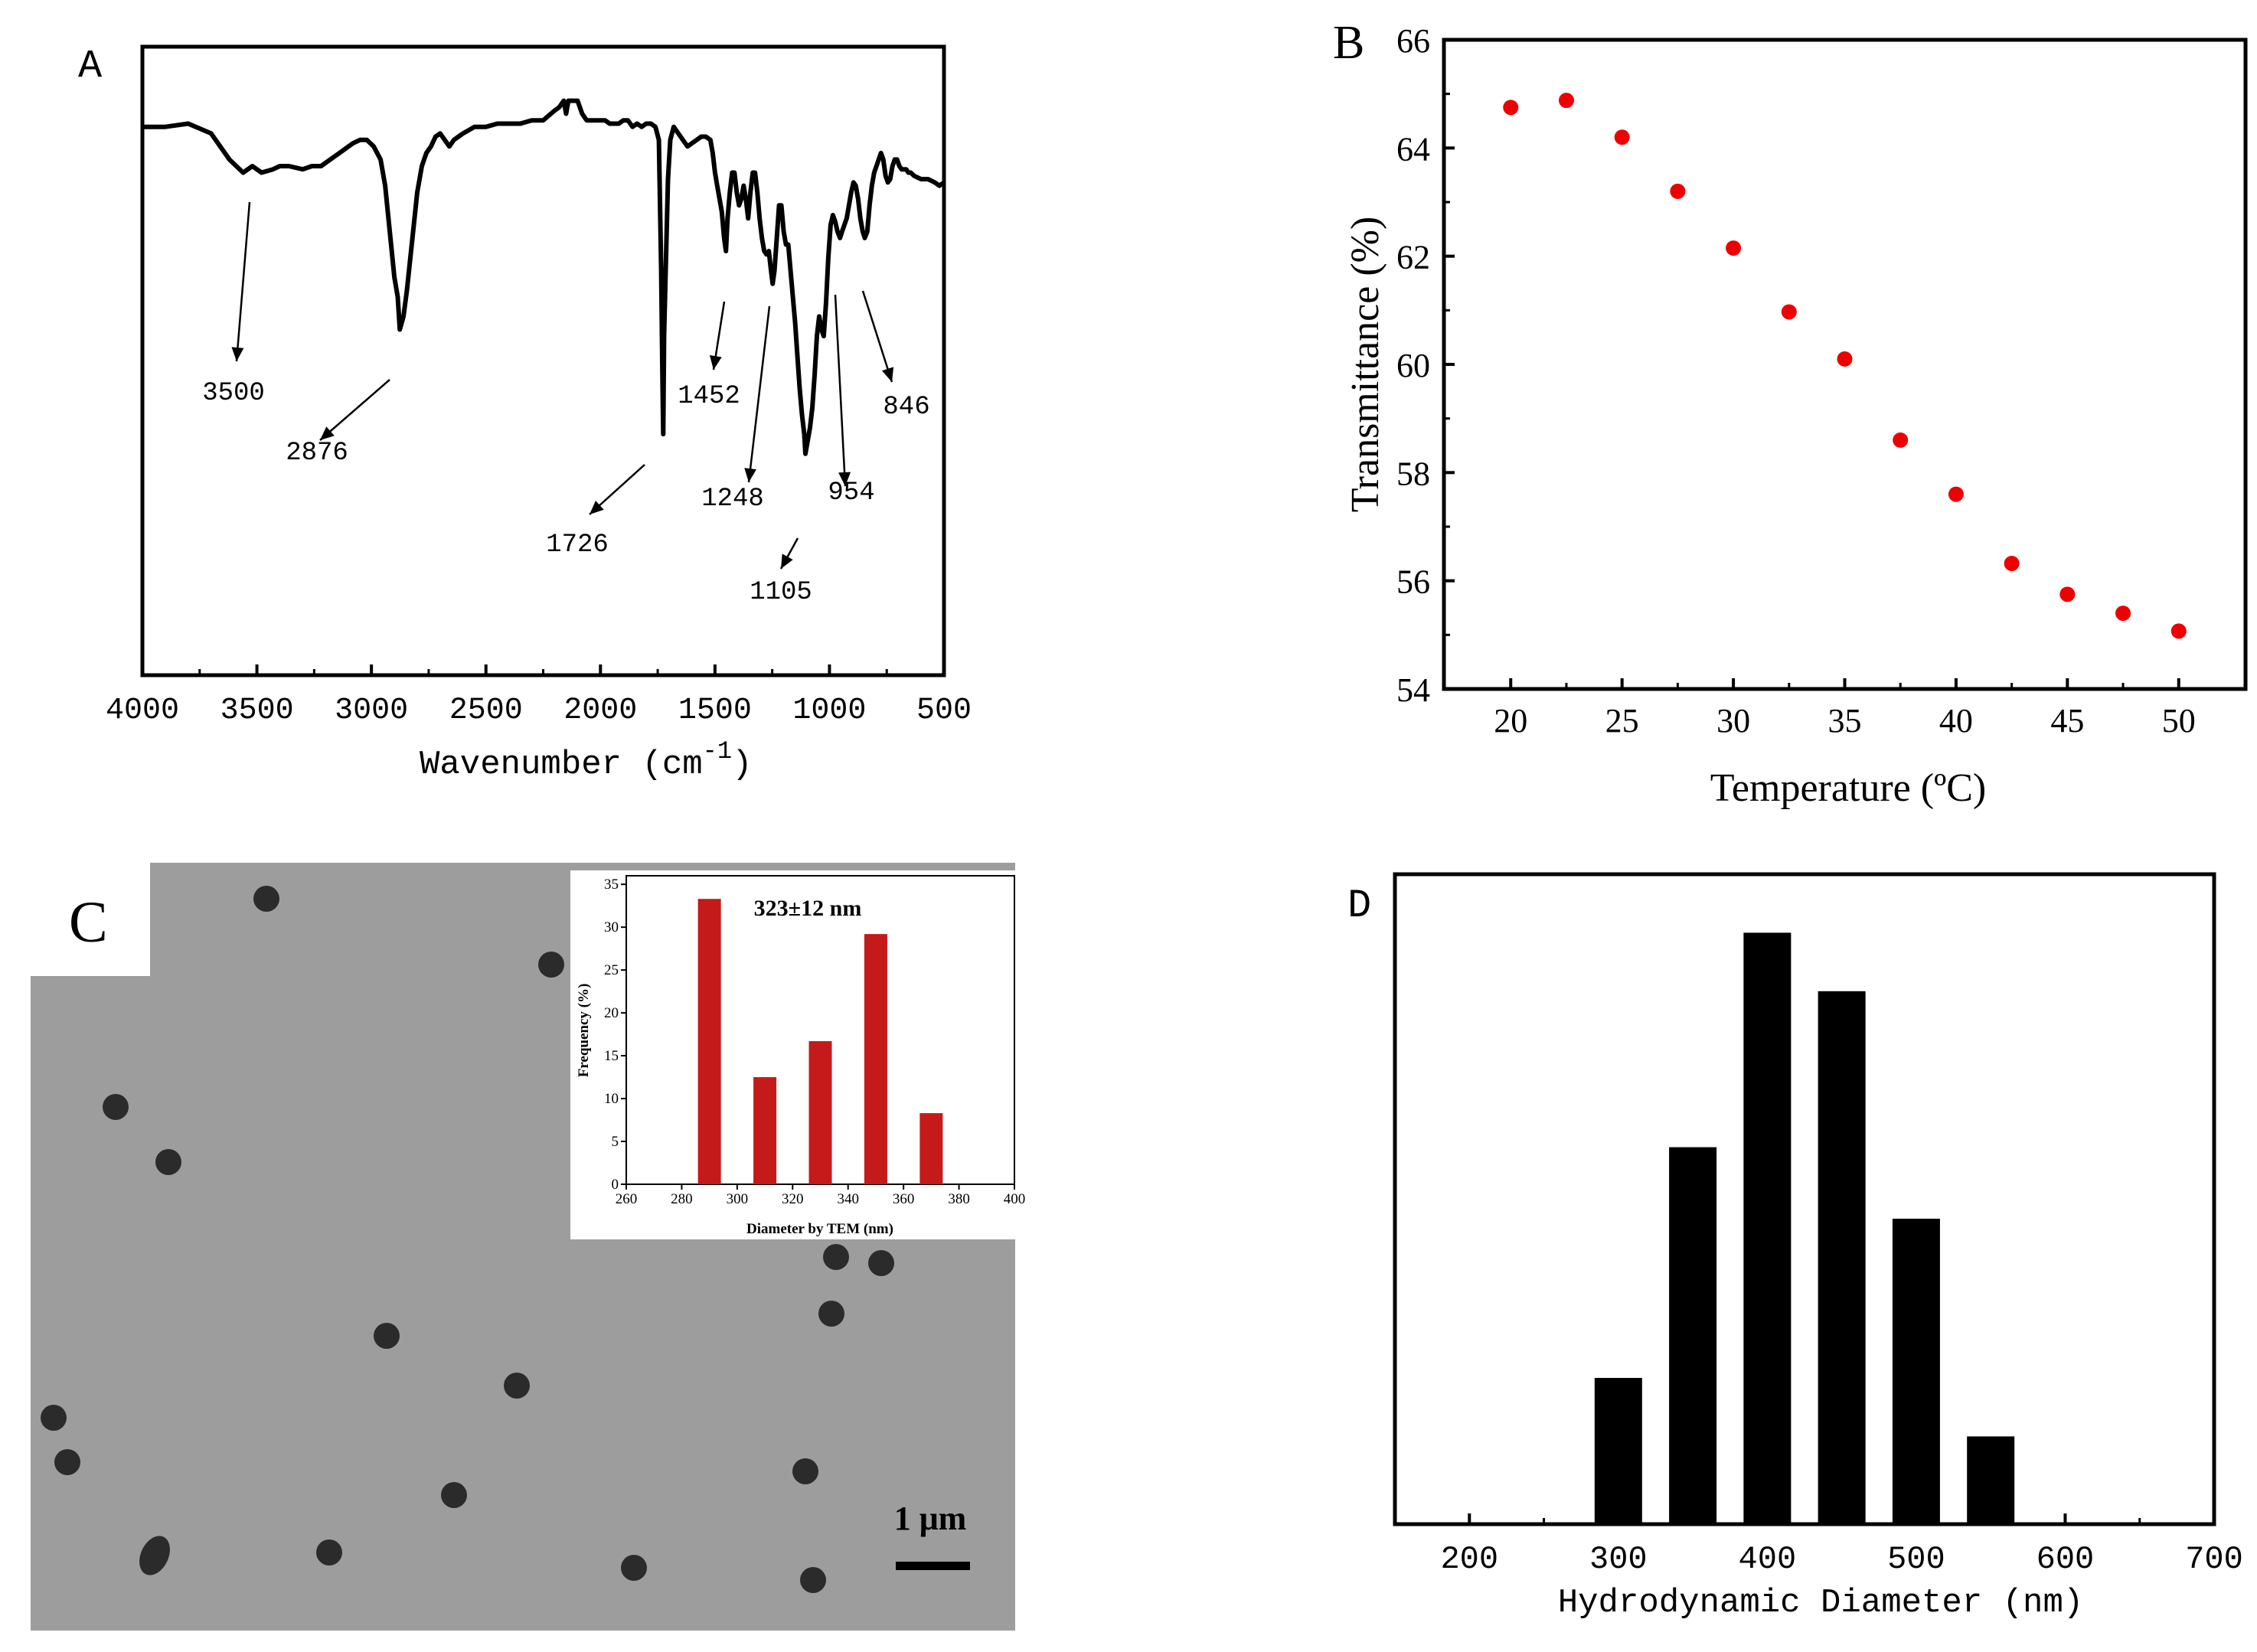 This screenshot has height=1652, width=2257. What do you see at coordinates (819, 1229) in the screenshot?
I see `inset-xlabel: Diameter by TEM (nm)` at bounding box center [819, 1229].